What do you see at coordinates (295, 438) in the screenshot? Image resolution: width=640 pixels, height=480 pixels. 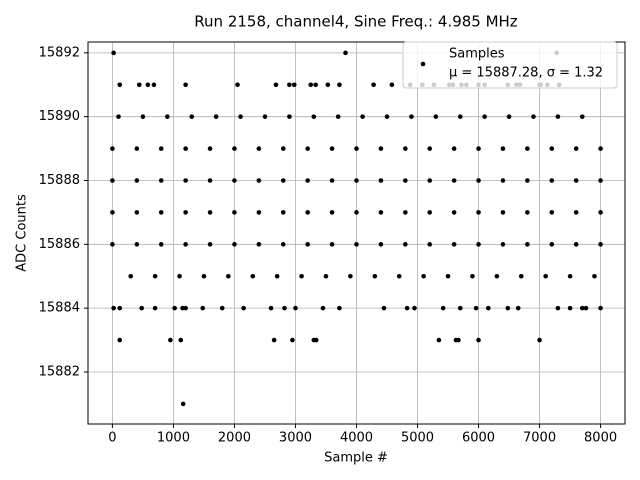 I see `x-tick-label: 3000` at bounding box center [295, 438].